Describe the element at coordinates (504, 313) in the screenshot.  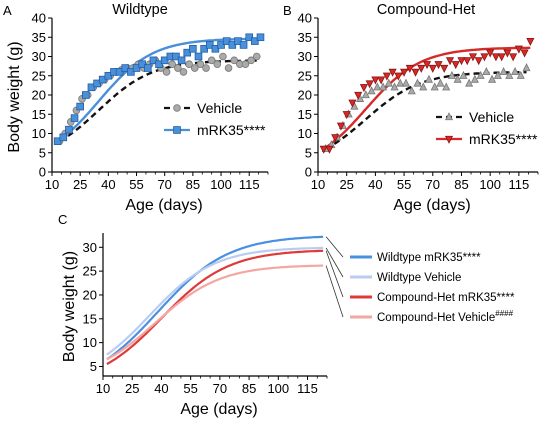
I see `legend-superscript: ####` at that location.